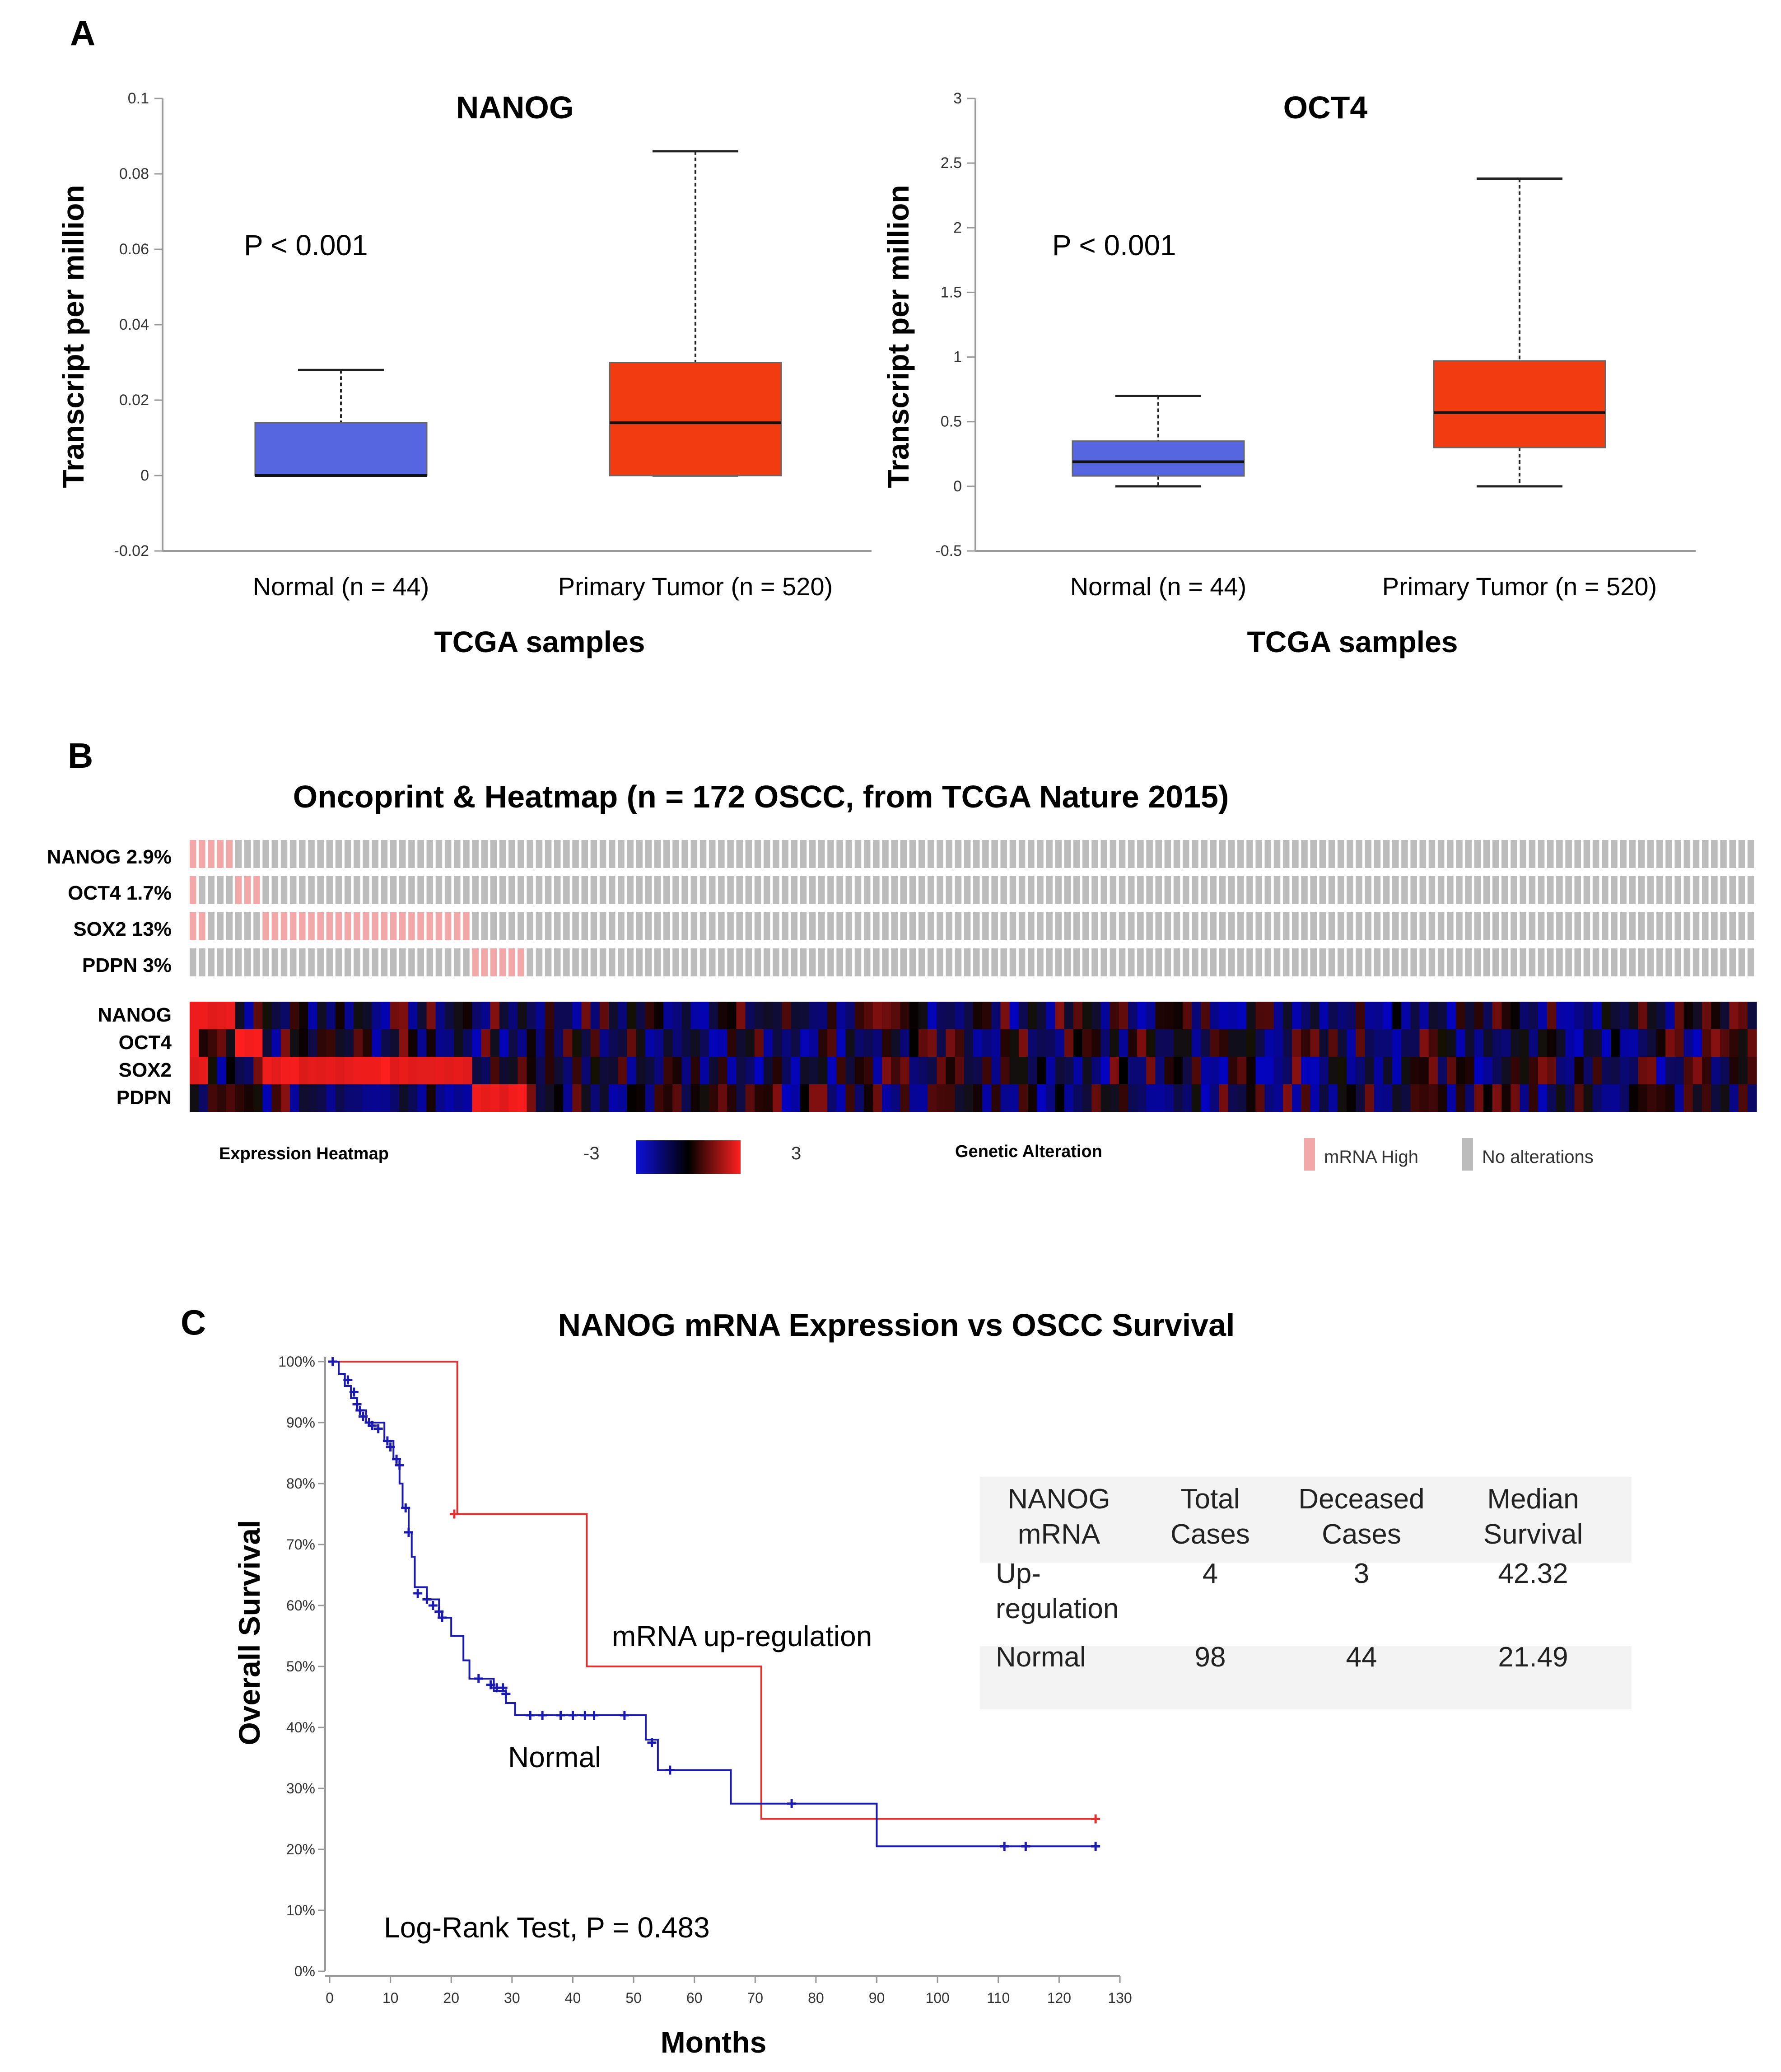 The image size is (1781, 2072). What do you see at coordinates (301, 1666) in the screenshot?
I see `y-tick-label: 50%` at bounding box center [301, 1666].